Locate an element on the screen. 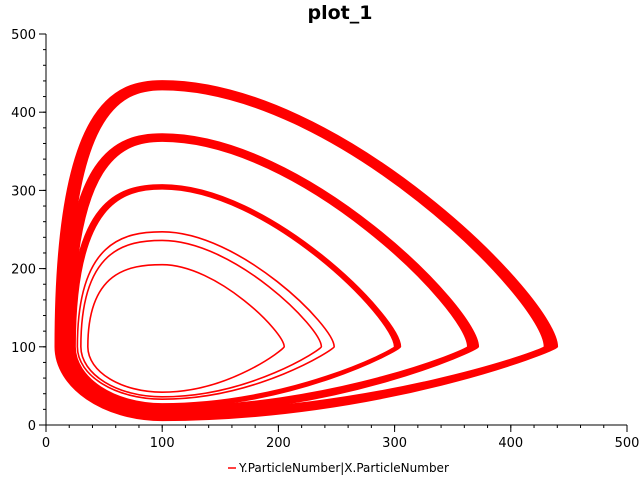 Image resolution: width=640 pixels, height=480 pixels. legend: Y.ParticleNumber|X.ParticleNumber is located at coordinates (338, 468).